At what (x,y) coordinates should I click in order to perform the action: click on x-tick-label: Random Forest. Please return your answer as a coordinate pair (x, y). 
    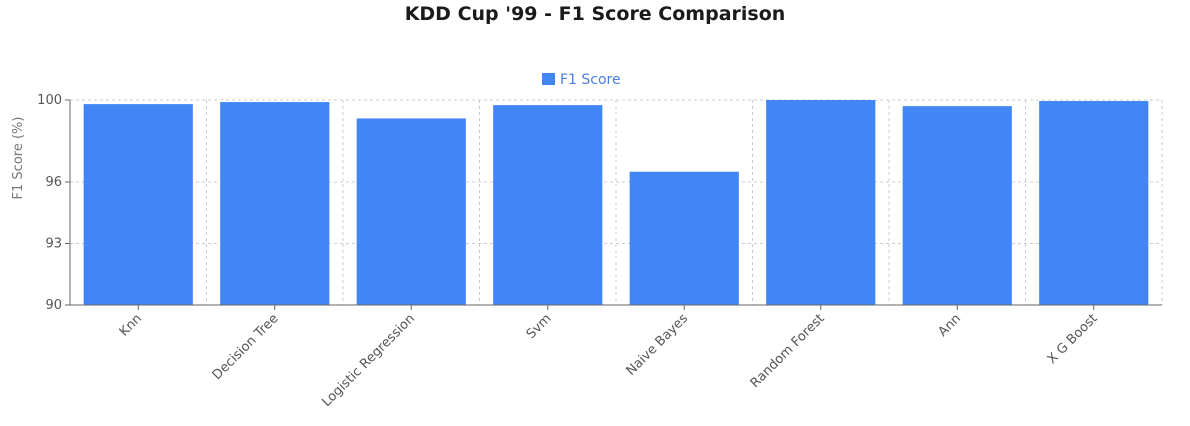
    Looking at the image, I should click on (788, 351).